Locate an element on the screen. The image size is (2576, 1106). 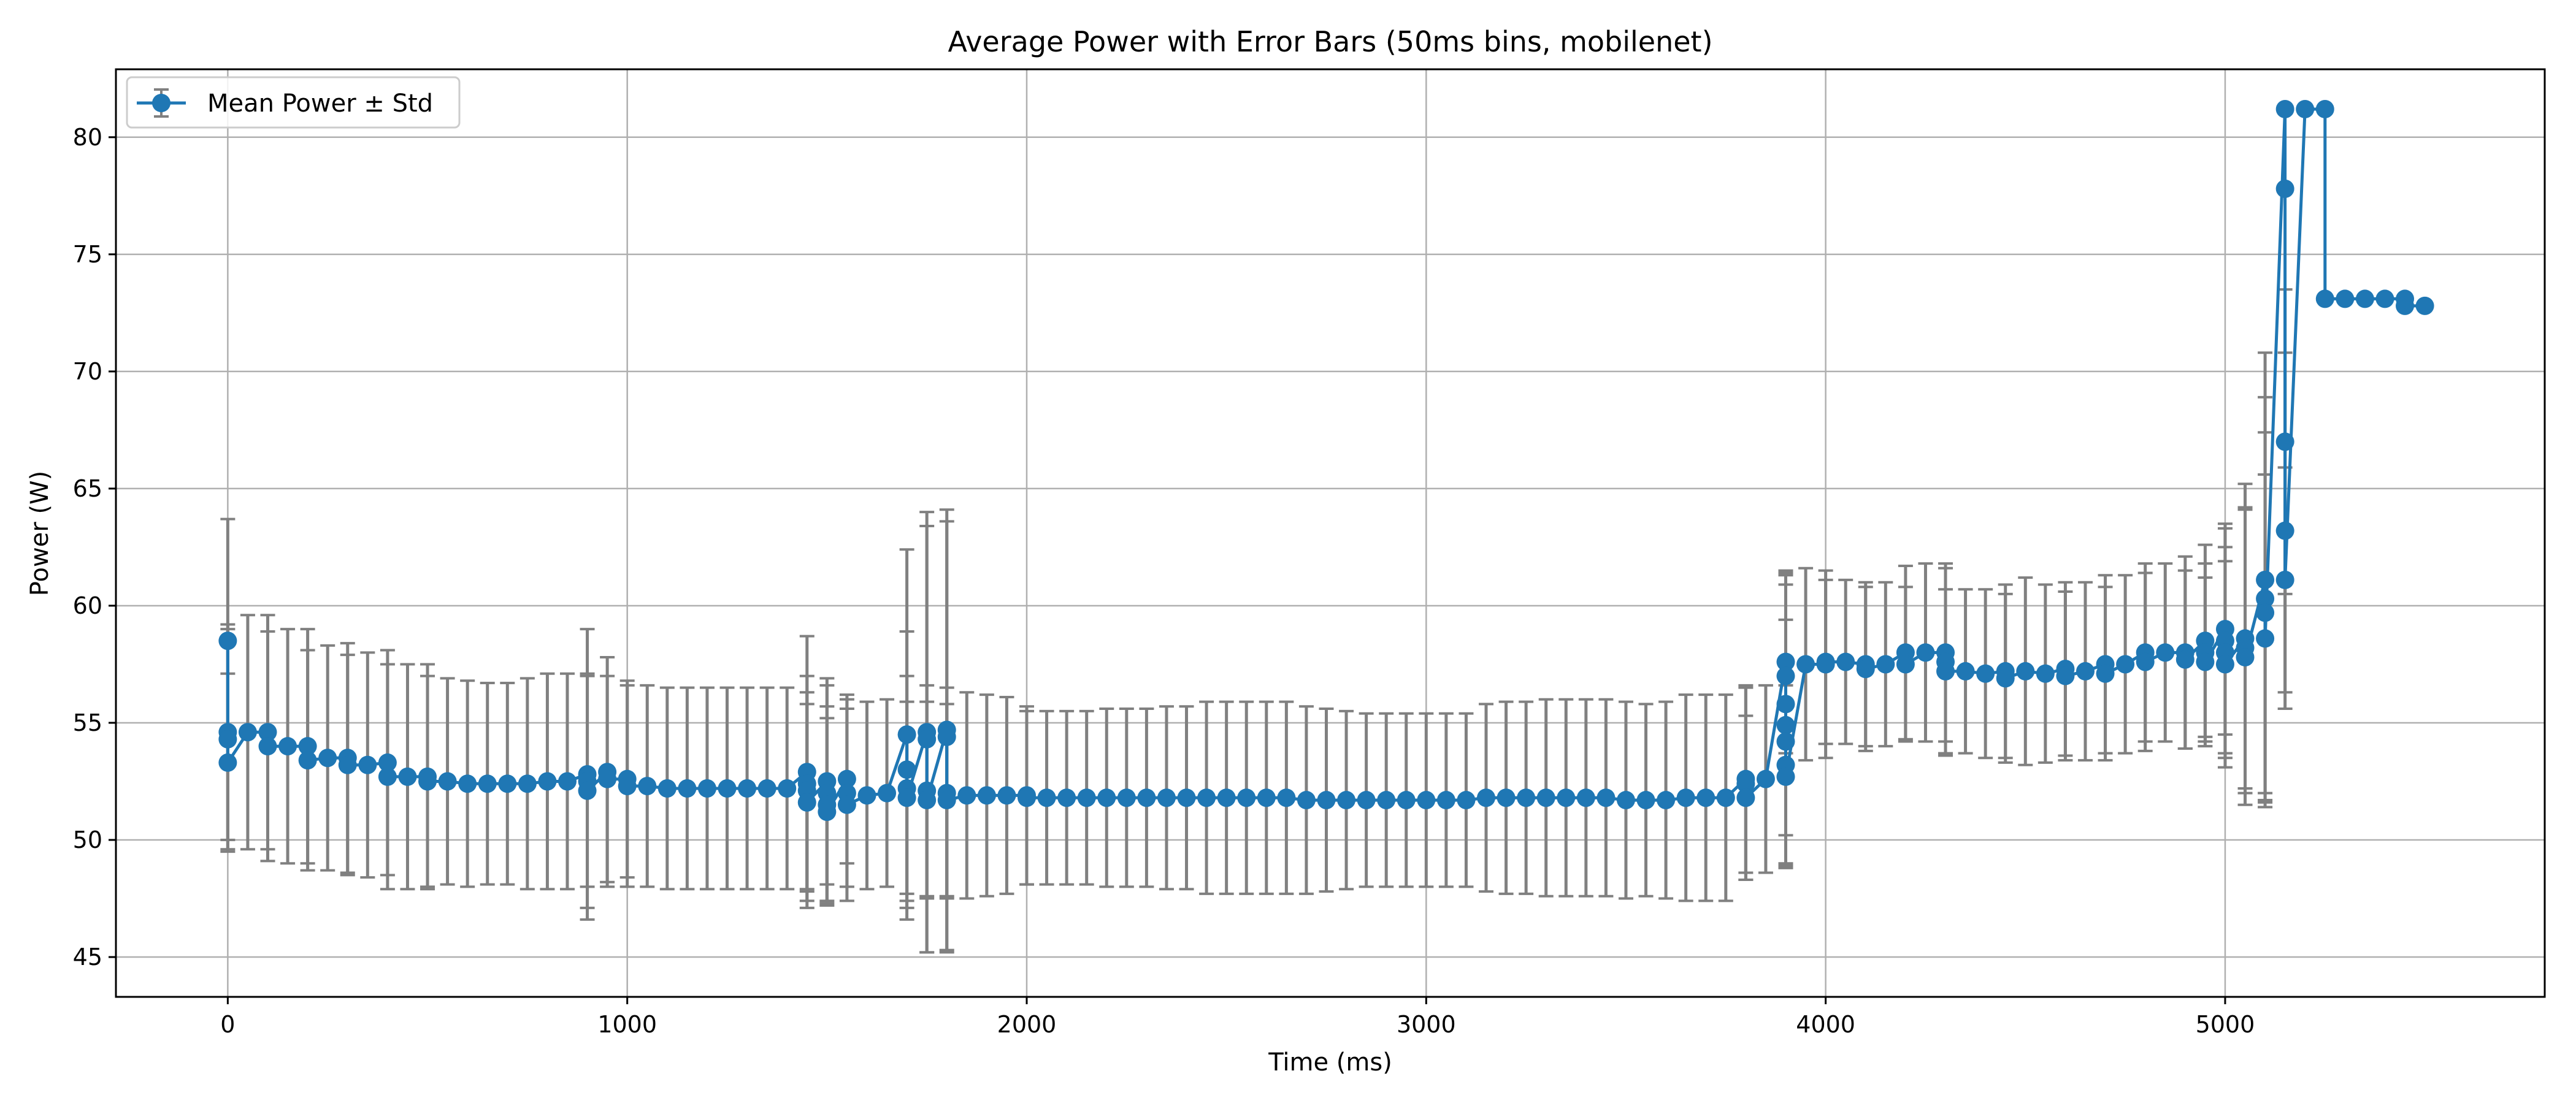
legend-label: Mean Power ± Std is located at coordinates (320, 104).